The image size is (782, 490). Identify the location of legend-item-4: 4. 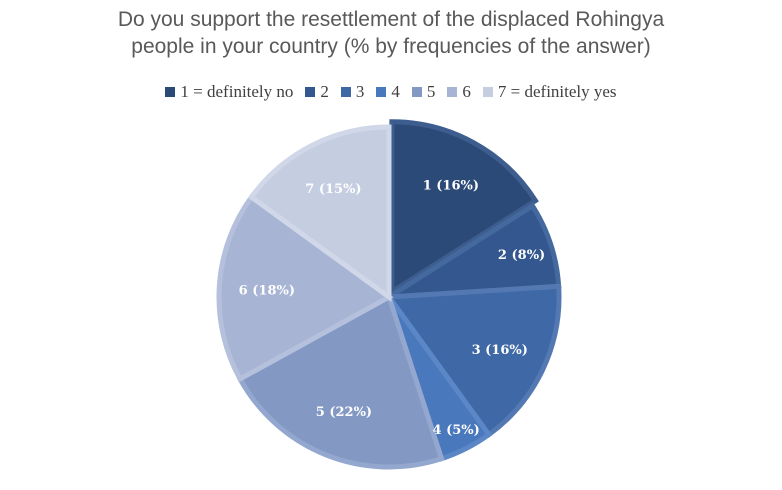
(388, 92).